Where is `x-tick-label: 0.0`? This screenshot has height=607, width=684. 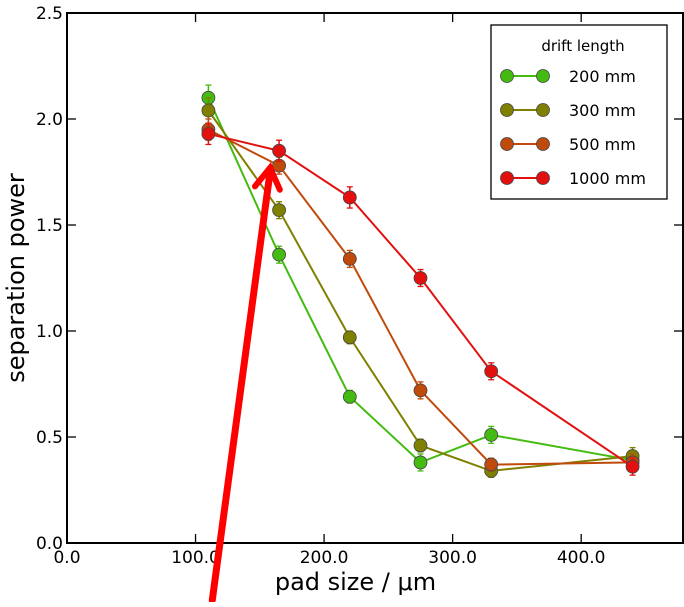
x-tick-label: 0.0 is located at coordinates (66, 558).